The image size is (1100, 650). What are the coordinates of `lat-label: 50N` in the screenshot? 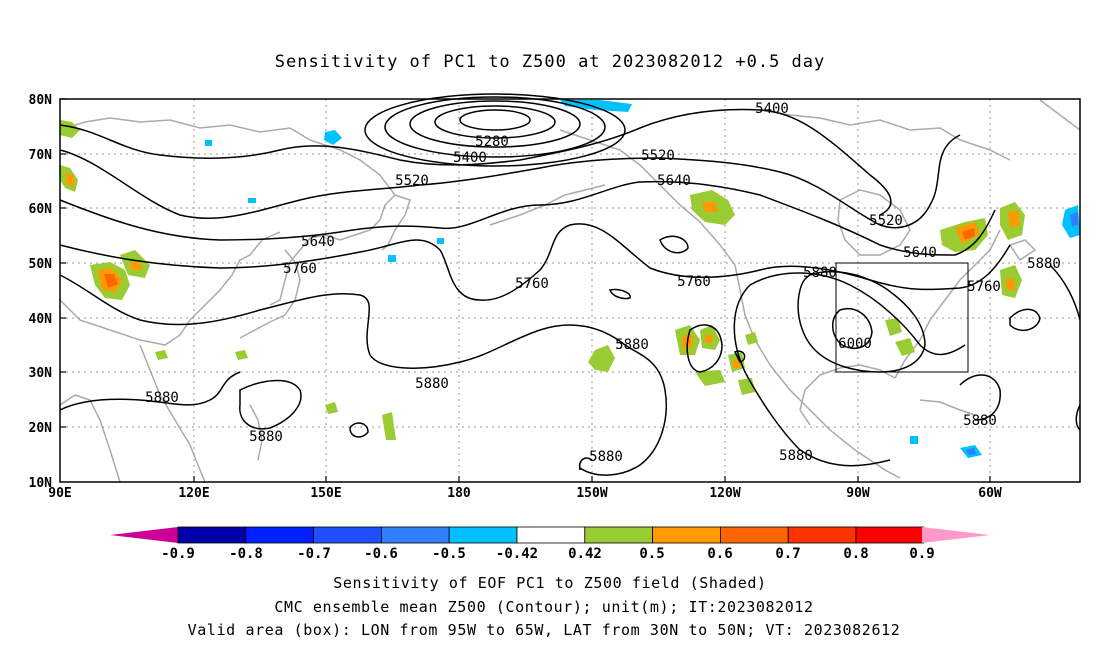 It's located at (41, 264).